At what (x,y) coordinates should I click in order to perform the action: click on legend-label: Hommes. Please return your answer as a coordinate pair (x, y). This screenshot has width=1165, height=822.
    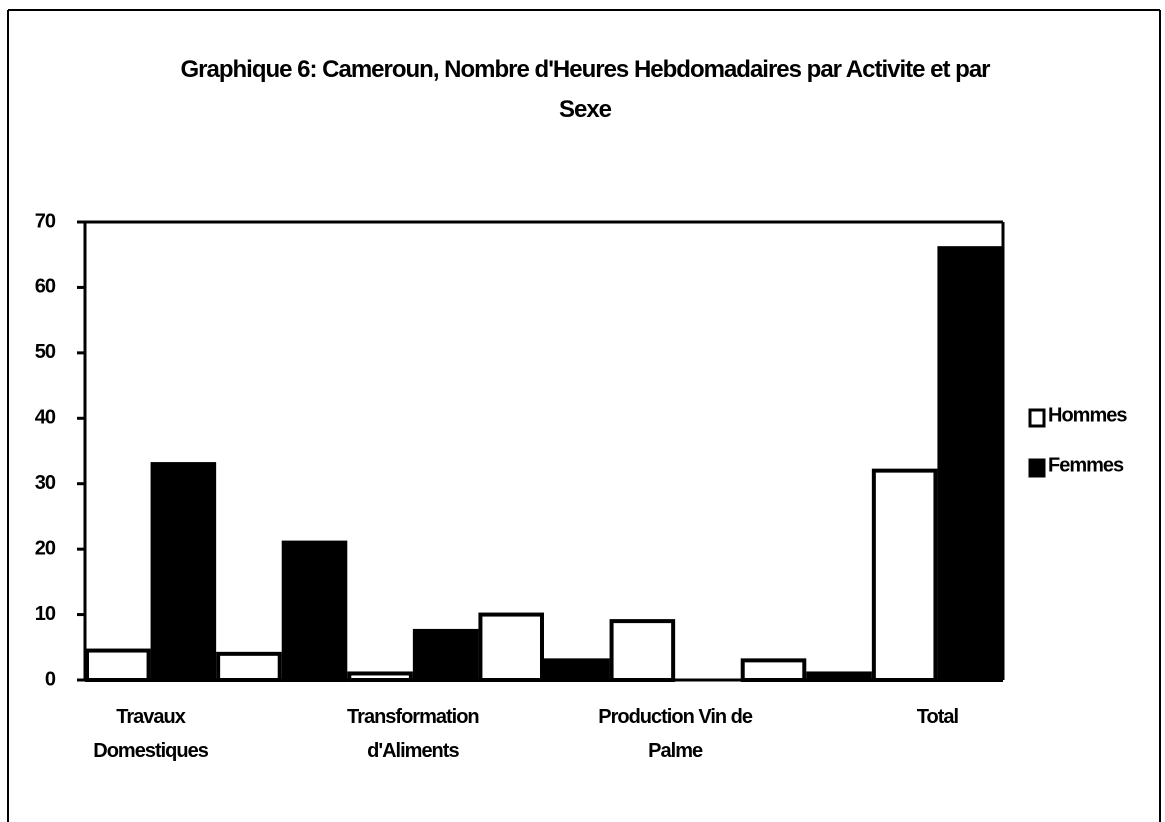
    Looking at the image, I should click on (1087, 415).